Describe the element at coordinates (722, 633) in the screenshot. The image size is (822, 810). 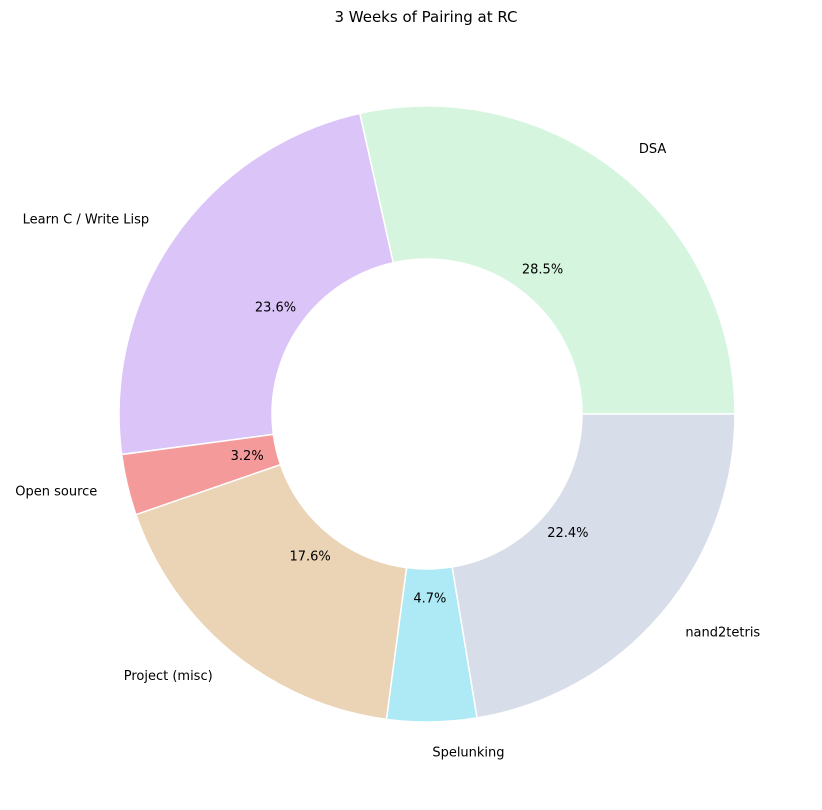
I see `slice-label-nand2tetris: nand2tetris` at that location.